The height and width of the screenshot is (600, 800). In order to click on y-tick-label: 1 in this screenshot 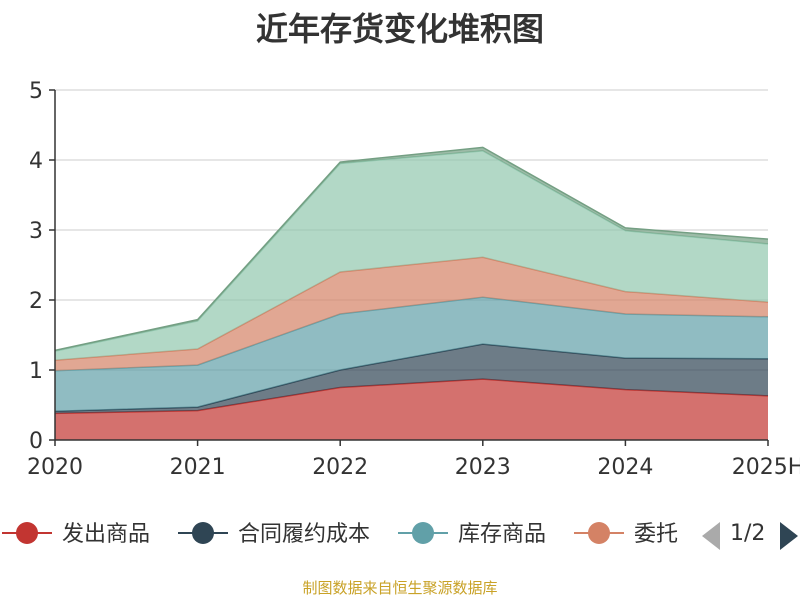, I will do `click(36, 371)`.